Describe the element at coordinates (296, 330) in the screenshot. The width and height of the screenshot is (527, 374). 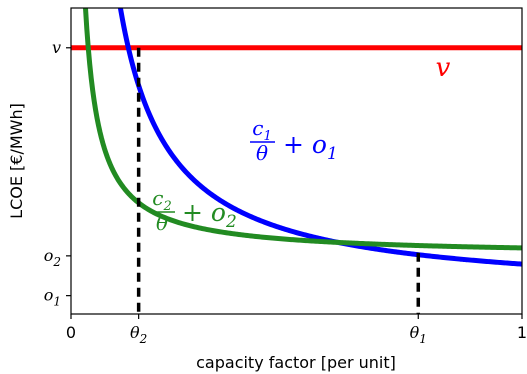
I see `x-axis-ticks: 0 θ2 1 θ1` at that location.